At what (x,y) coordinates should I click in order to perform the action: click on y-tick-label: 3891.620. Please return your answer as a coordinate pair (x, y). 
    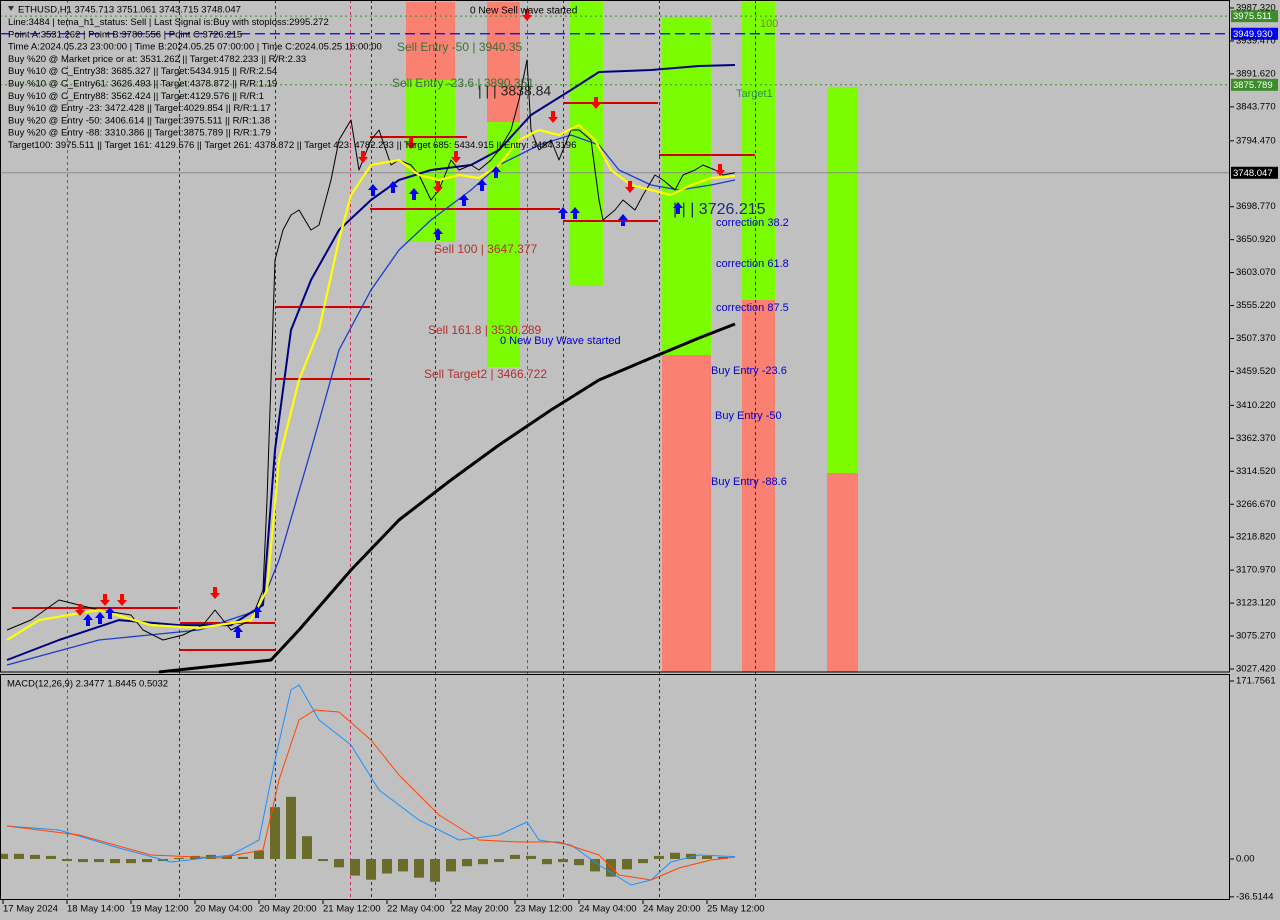
    Looking at the image, I should click on (1256, 73).